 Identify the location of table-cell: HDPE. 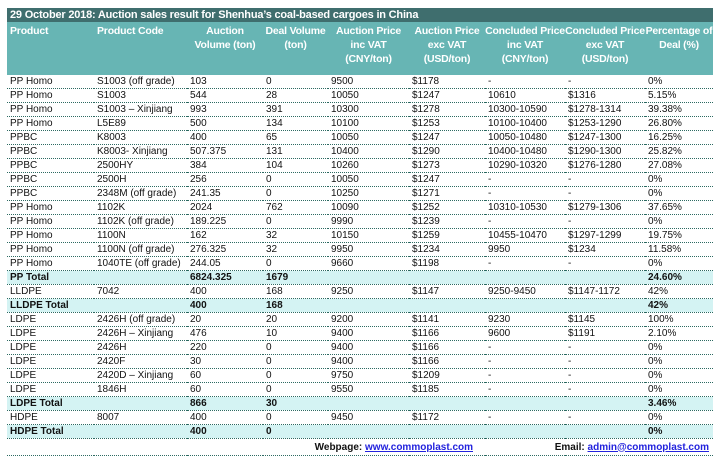
(50, 417).